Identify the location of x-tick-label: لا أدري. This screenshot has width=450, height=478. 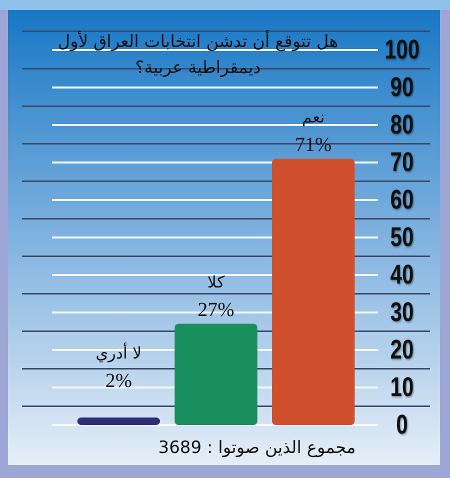
(119, 352).